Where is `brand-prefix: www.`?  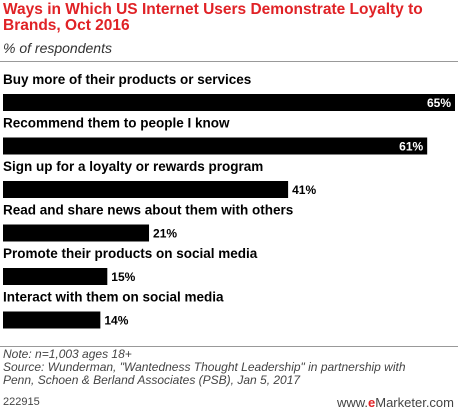 brand-prefix: www. is located at coordinates (352, 402).